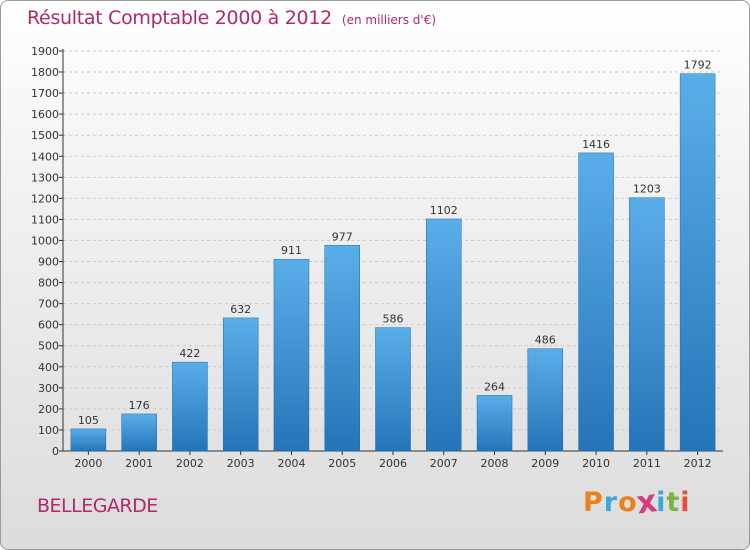 The image size is (750, 550). Describe the element at coordinates (545, 463) in the screenshot. I see `x-tick-label-2009: 2009` at that location.